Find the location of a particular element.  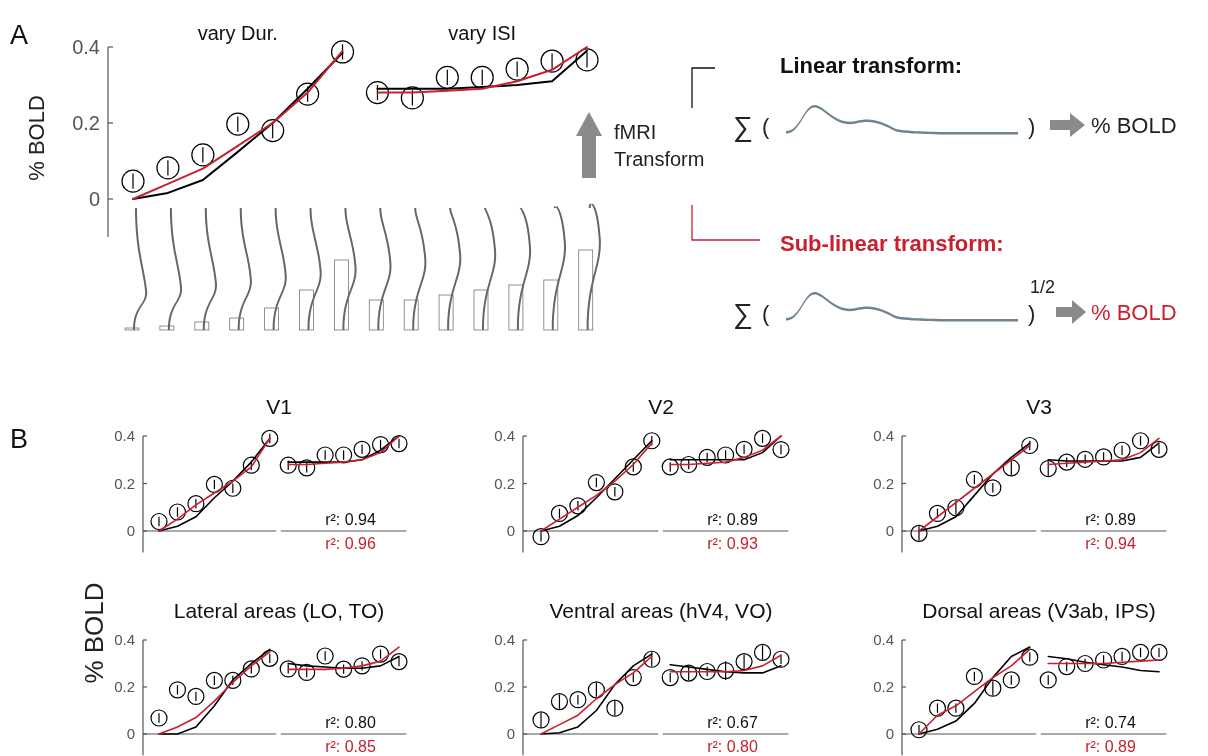

chart-title: Dorsal areas (V3ab, IPS) is located at coordinates (1039, 610).